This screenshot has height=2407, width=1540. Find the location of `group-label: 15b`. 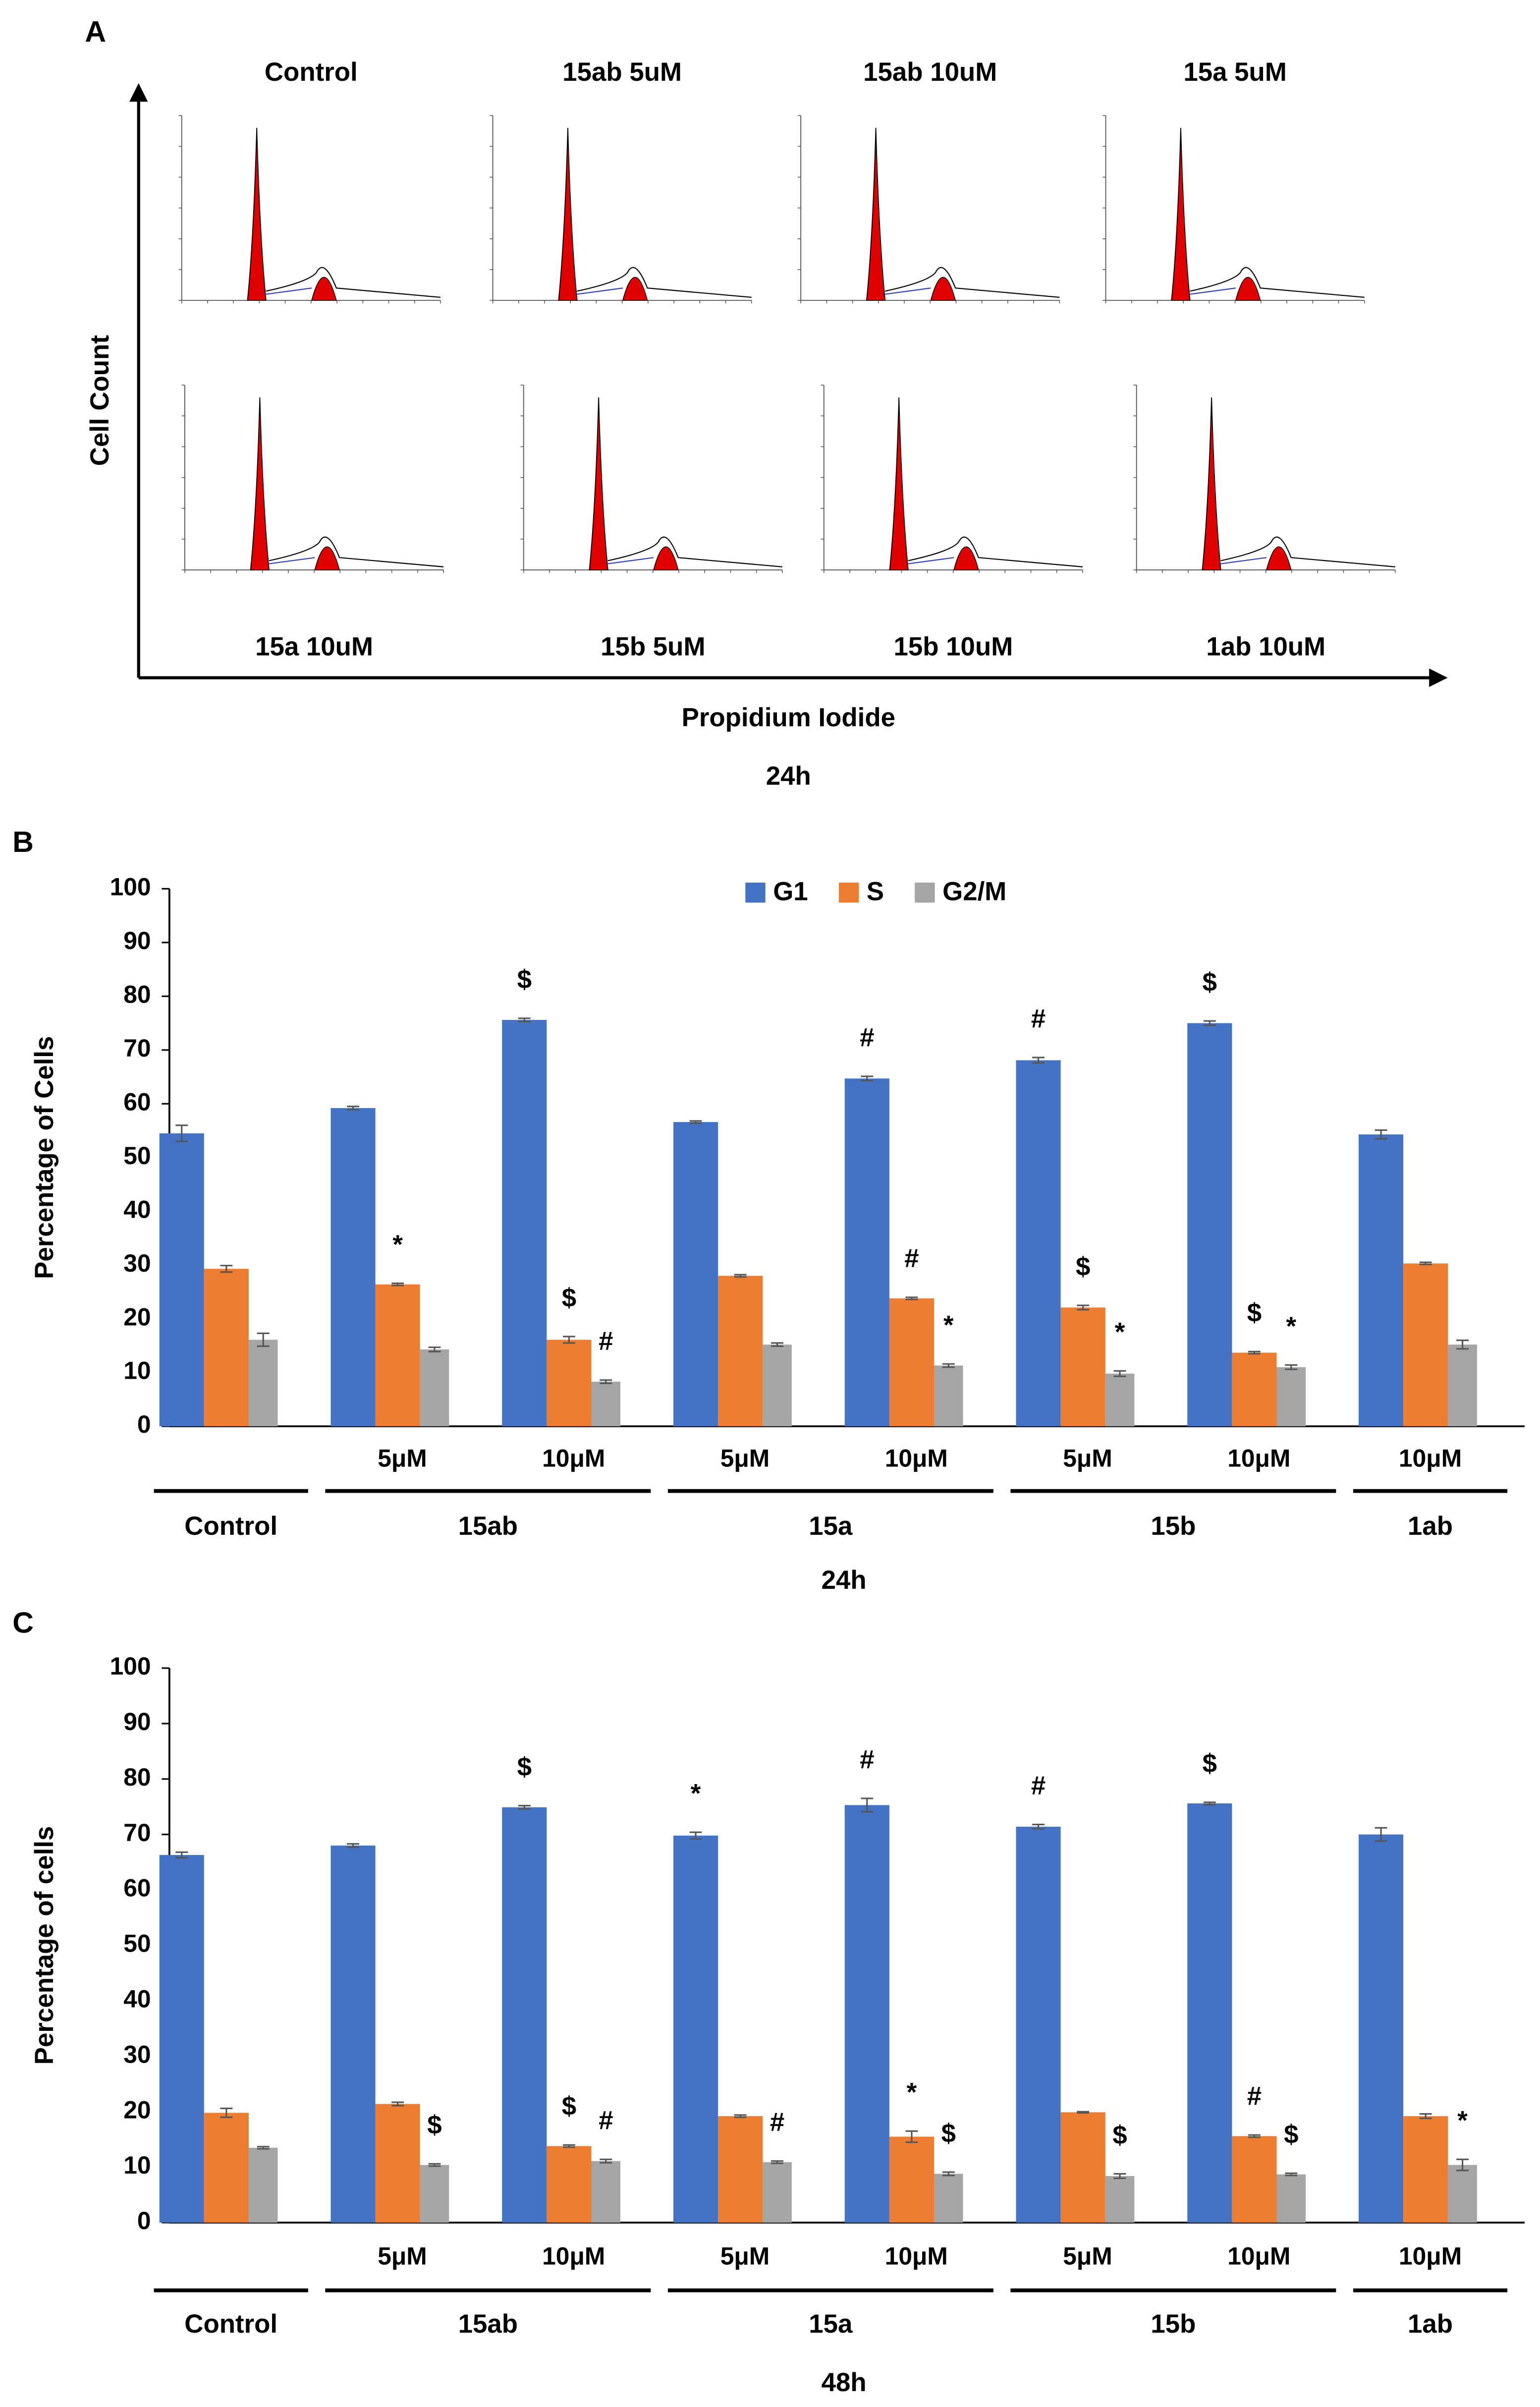

group-label: 15b is located at coordinates (1173, 2324).